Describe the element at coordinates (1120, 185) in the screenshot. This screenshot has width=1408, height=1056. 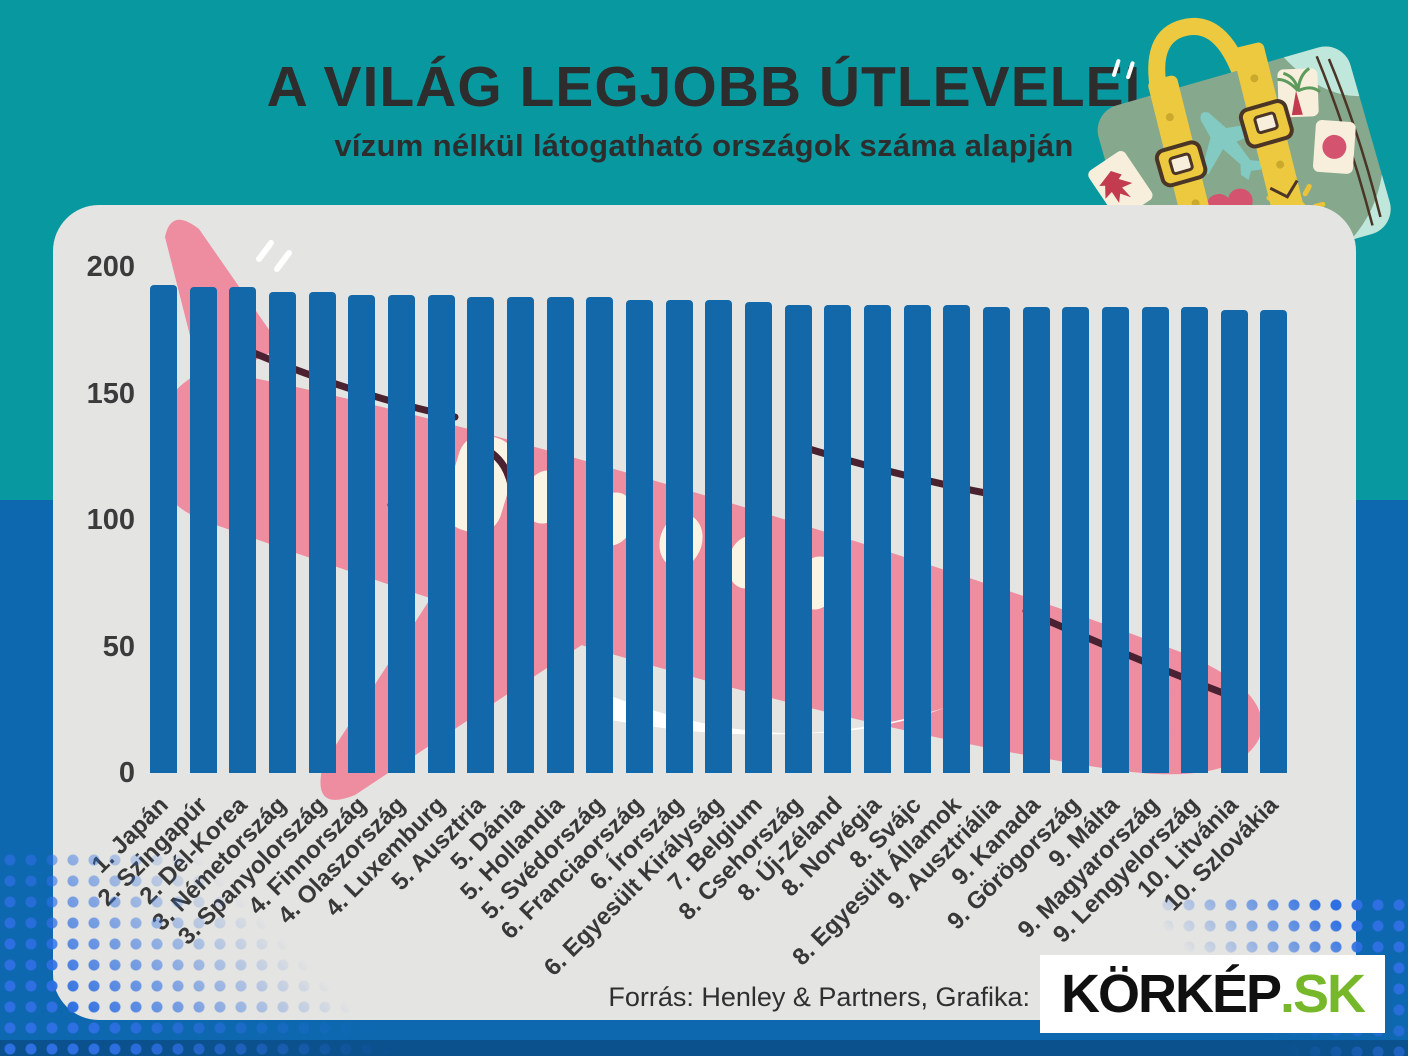
I see `flag-sticker` at that location.